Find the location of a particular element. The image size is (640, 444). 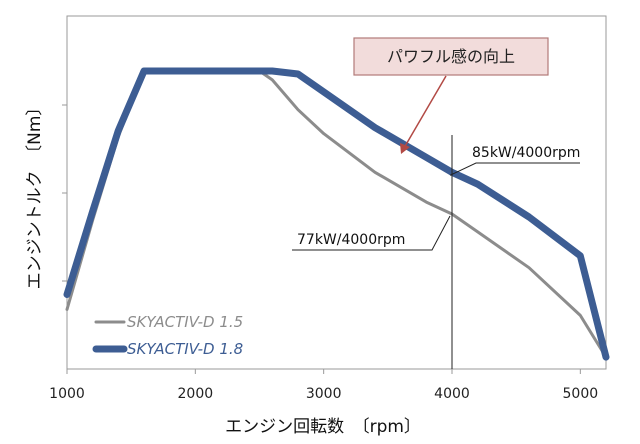

leader-77kw is located at coordinates (371, 233).